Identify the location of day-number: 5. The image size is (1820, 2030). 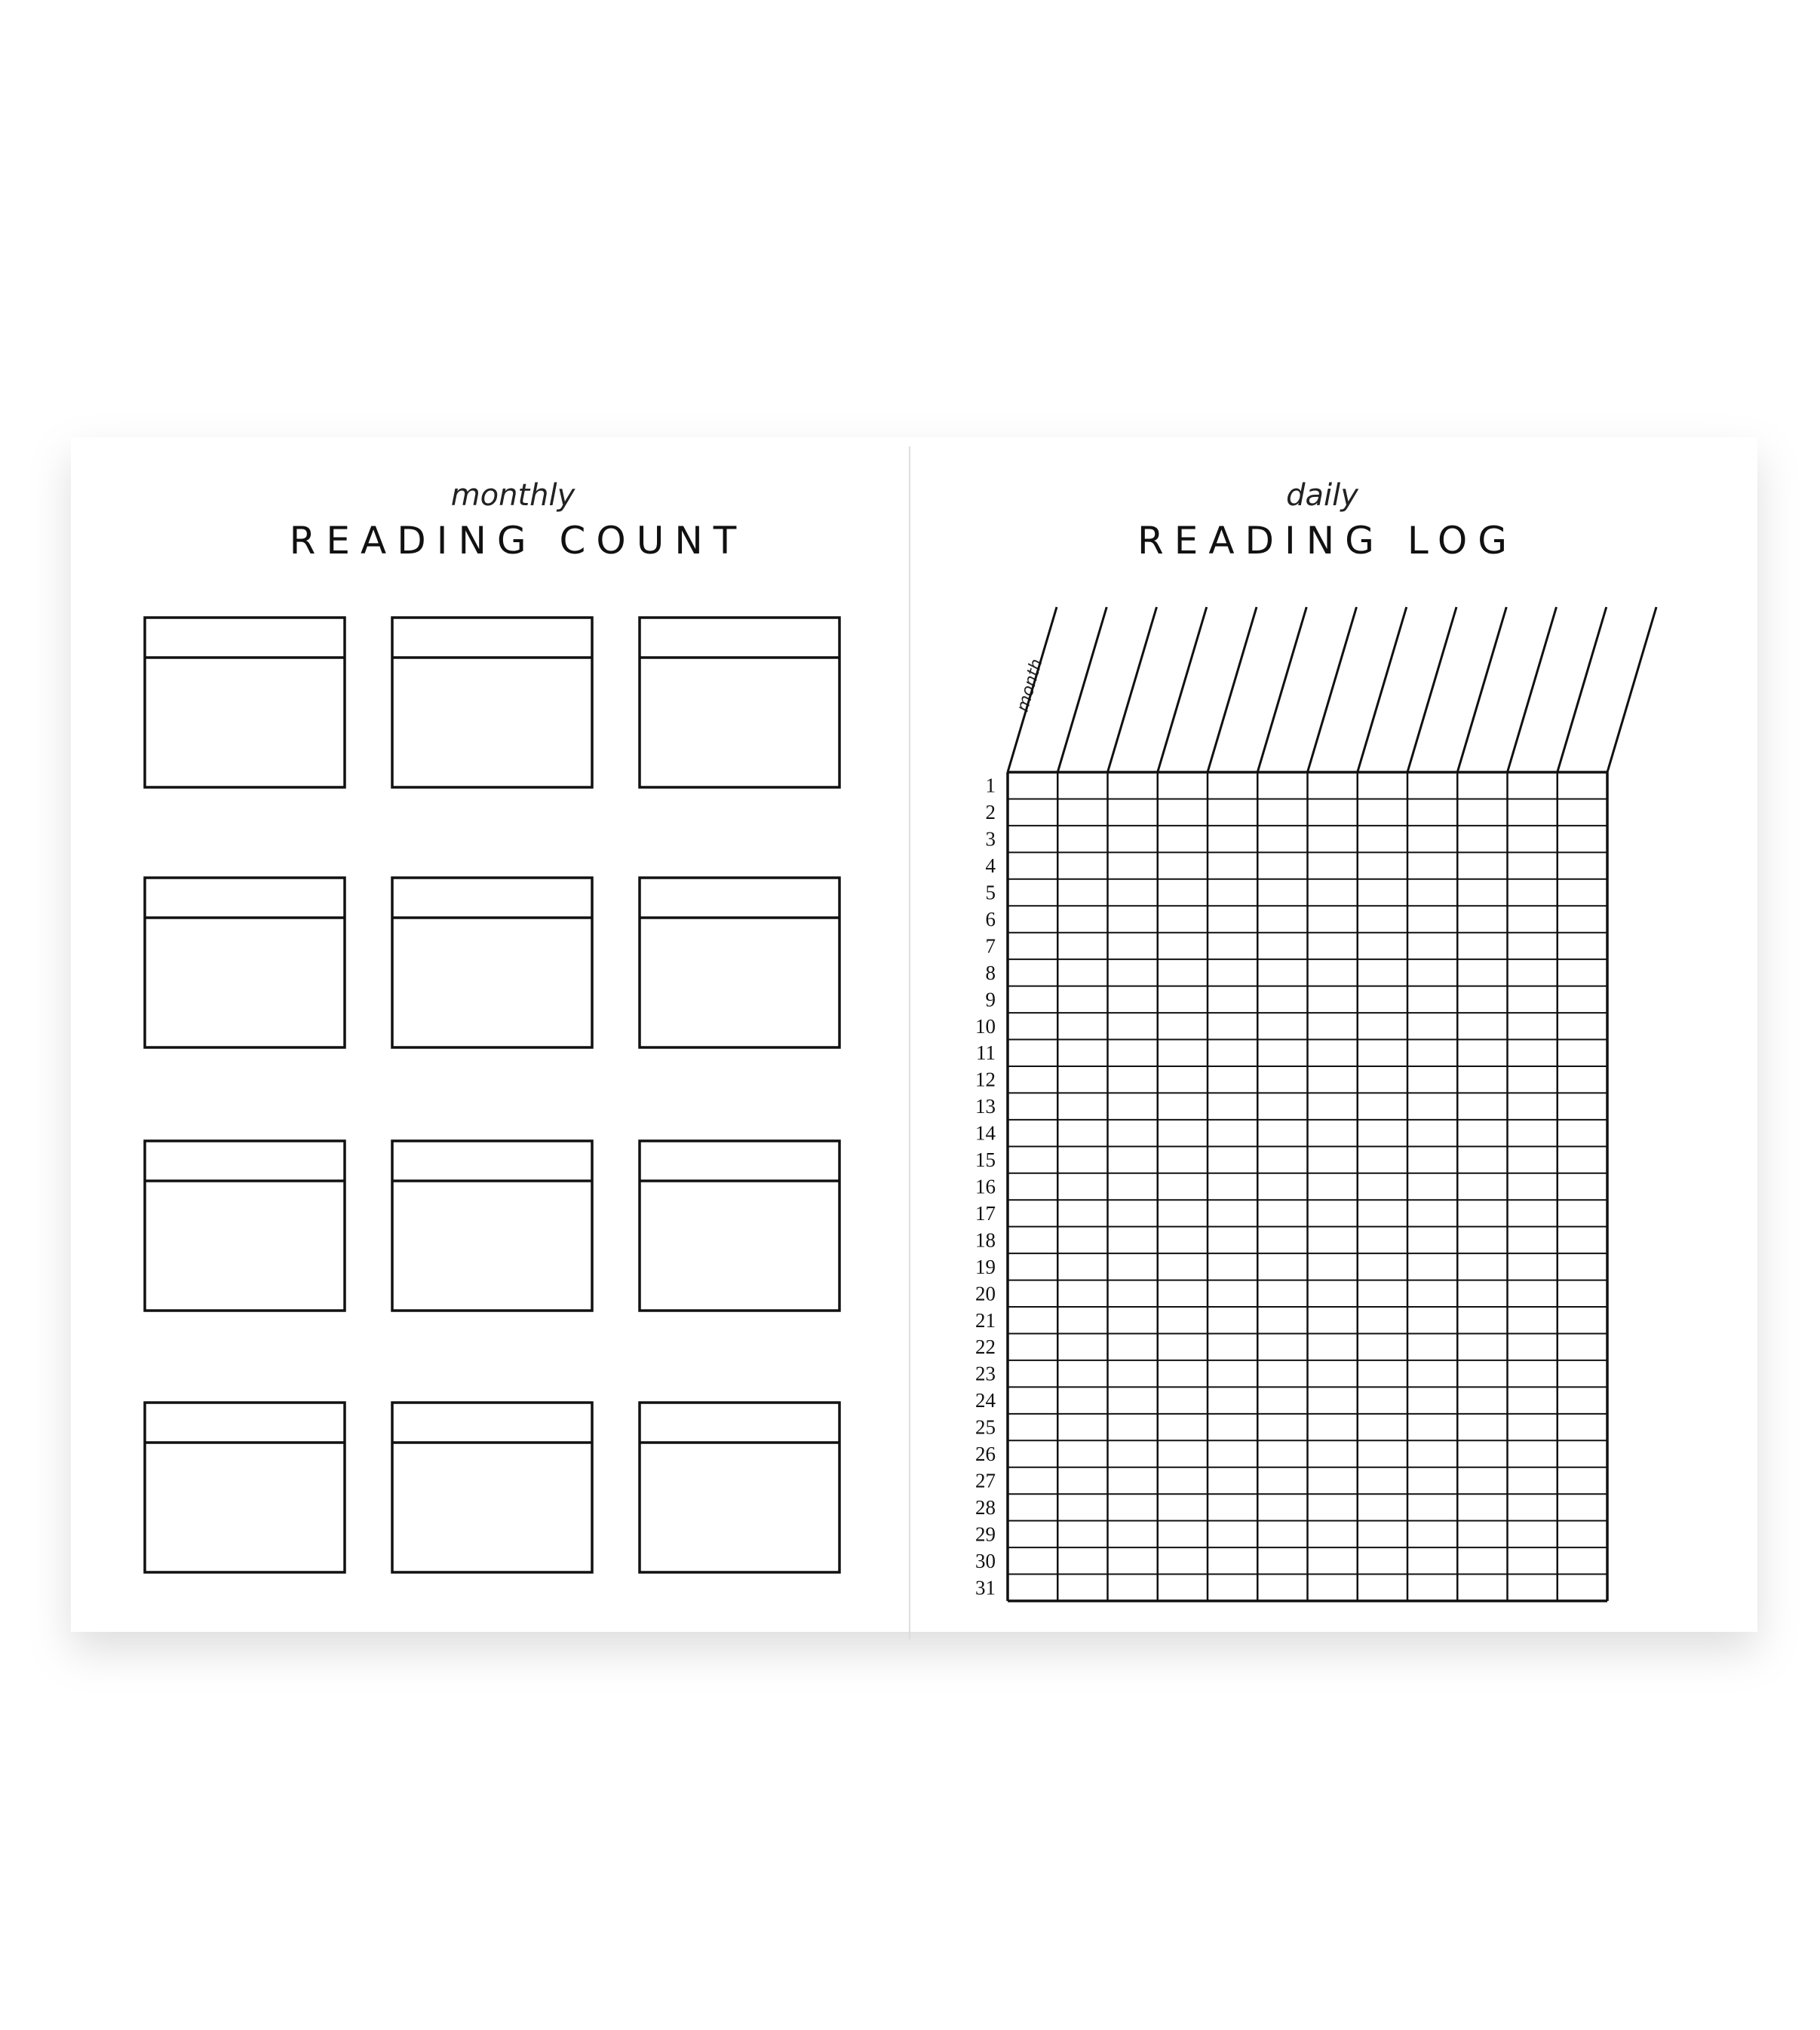
(991, 893).